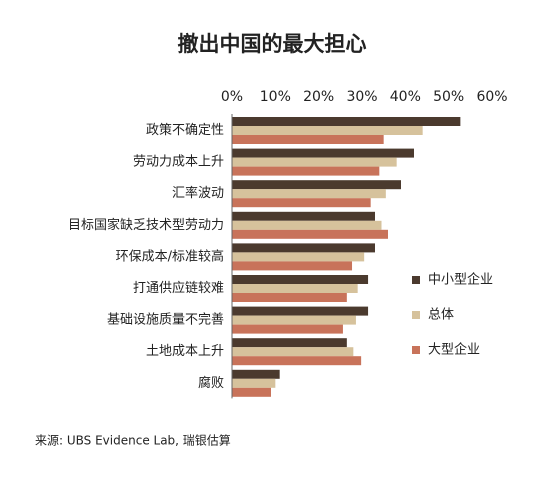 Image resolution: width=550 pixels, height=479 pixels. Describe the element at coordinates (448, 97) in the screenshot. I see `x-tick-label: 50%` at that location.